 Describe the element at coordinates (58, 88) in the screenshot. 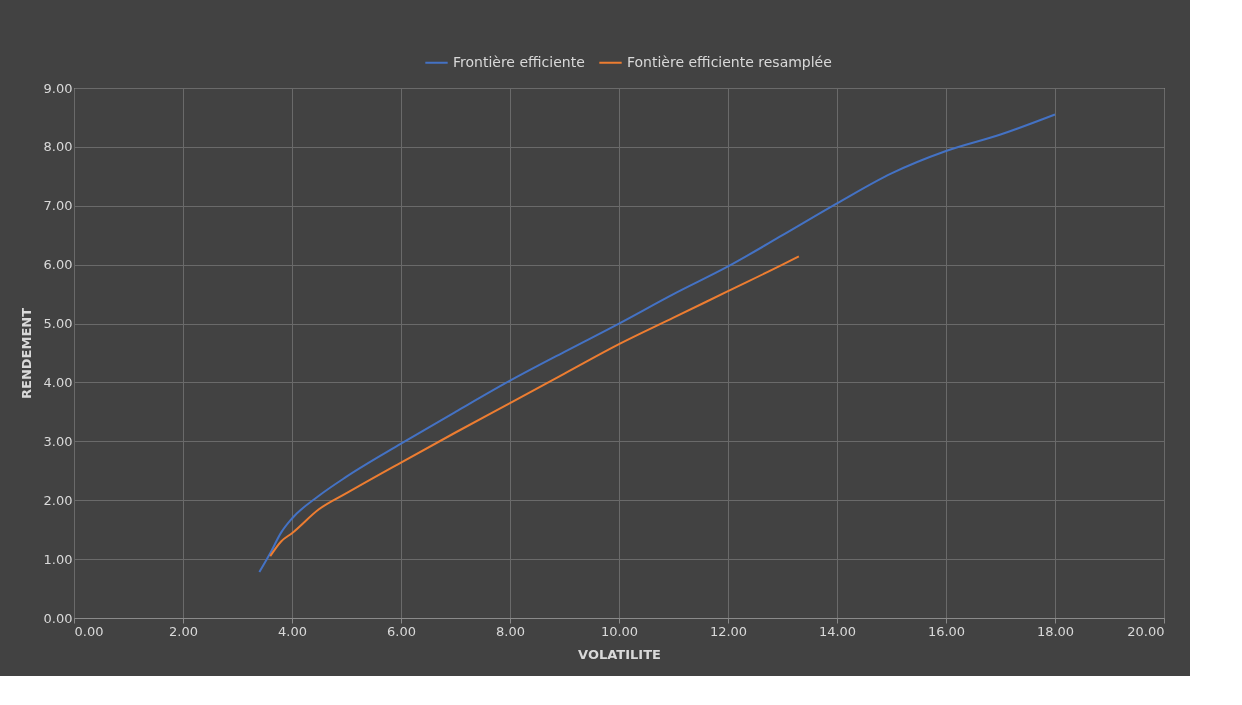

I see `y-tick-label: 9.00` at that location.